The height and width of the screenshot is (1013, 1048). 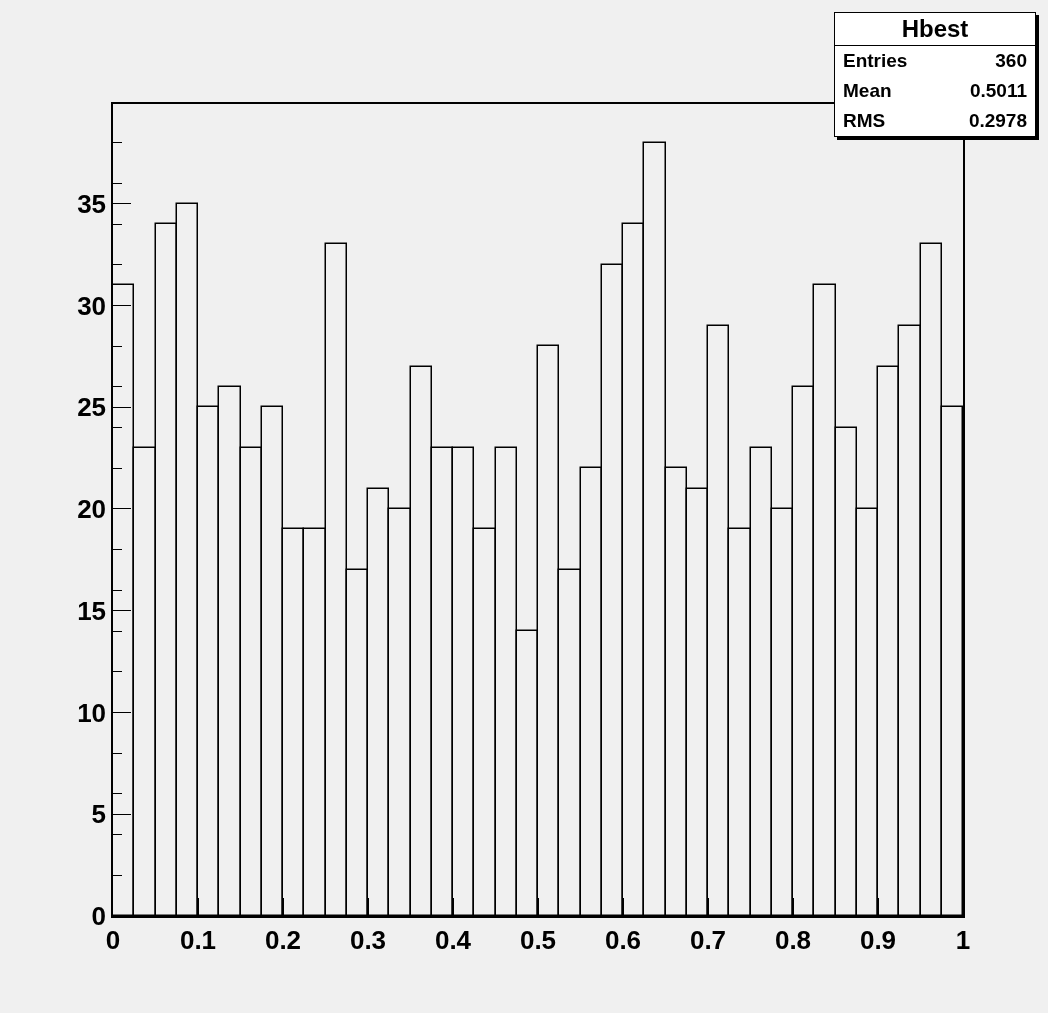 I want to click on x-tick-label: 0.4, so click(x=453, y=939).